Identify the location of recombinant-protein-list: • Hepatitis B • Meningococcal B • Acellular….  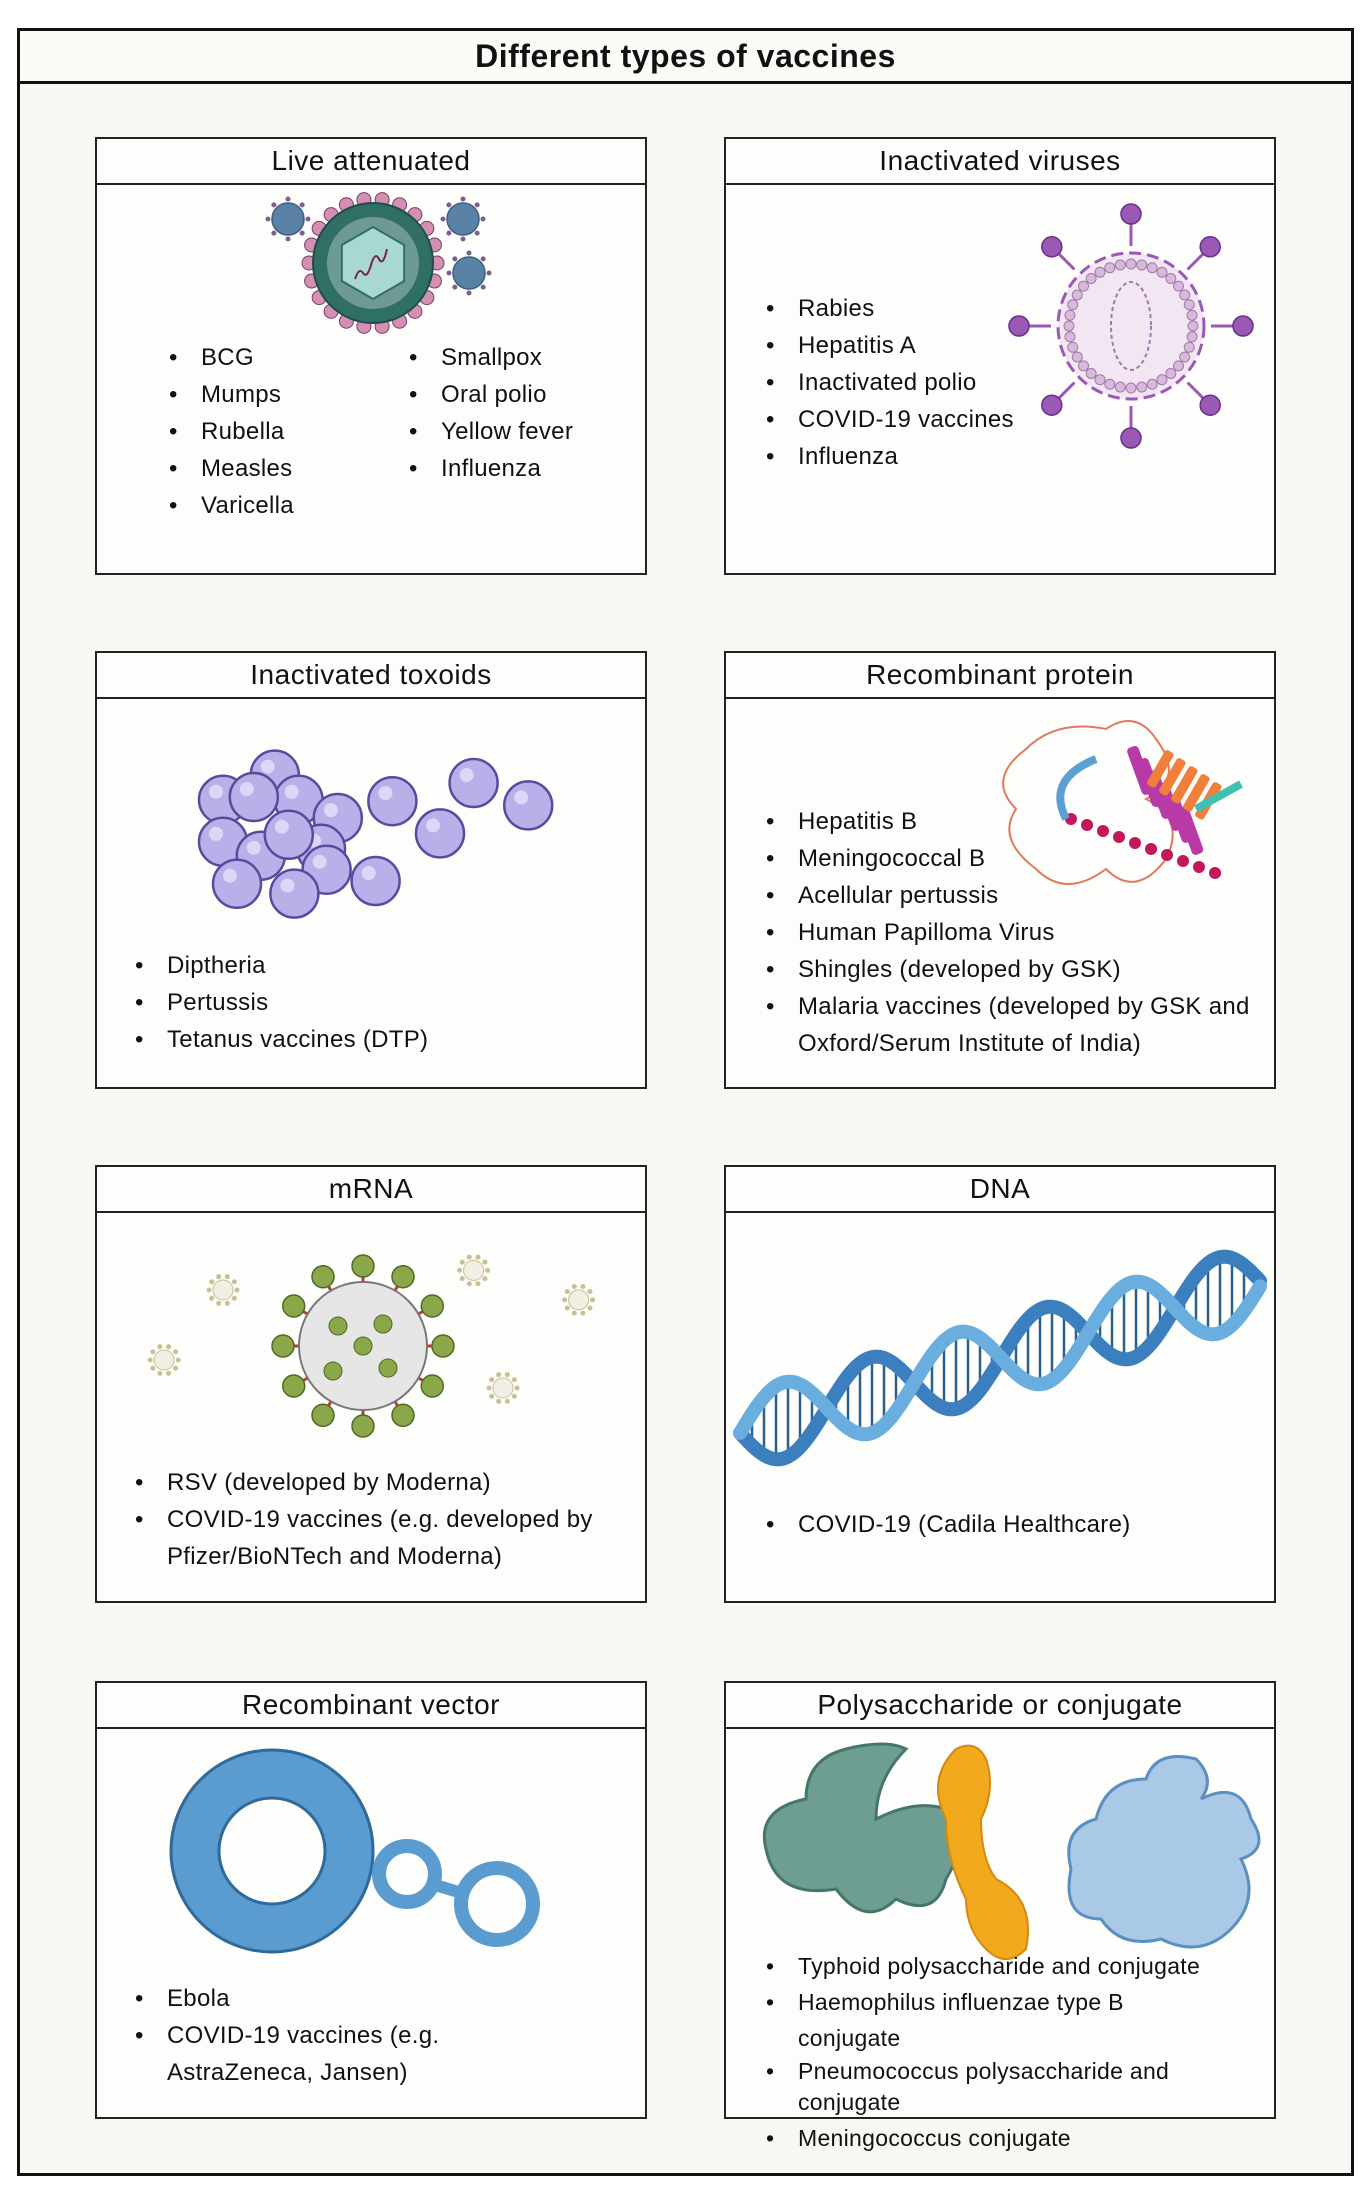
(1016, 932).